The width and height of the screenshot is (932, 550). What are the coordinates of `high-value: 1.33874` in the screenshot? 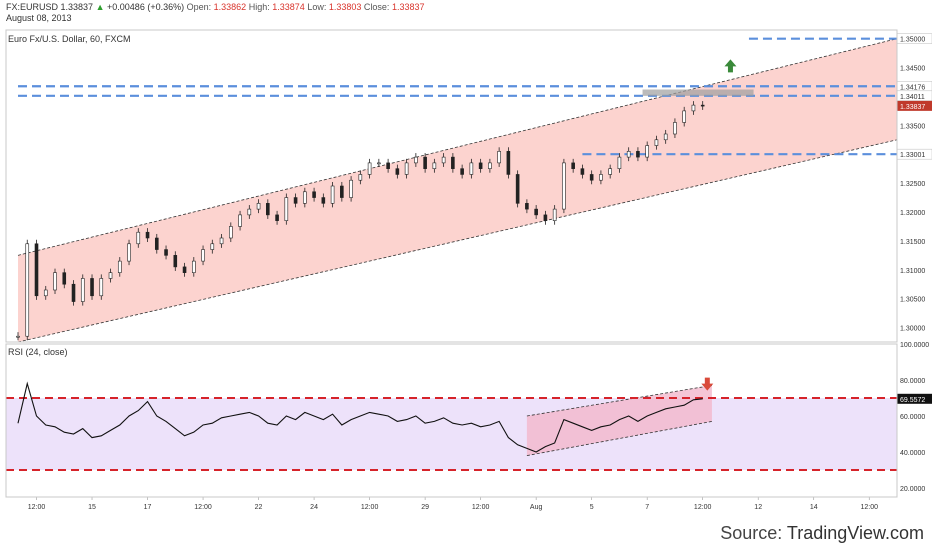 It's located at (288, 7).